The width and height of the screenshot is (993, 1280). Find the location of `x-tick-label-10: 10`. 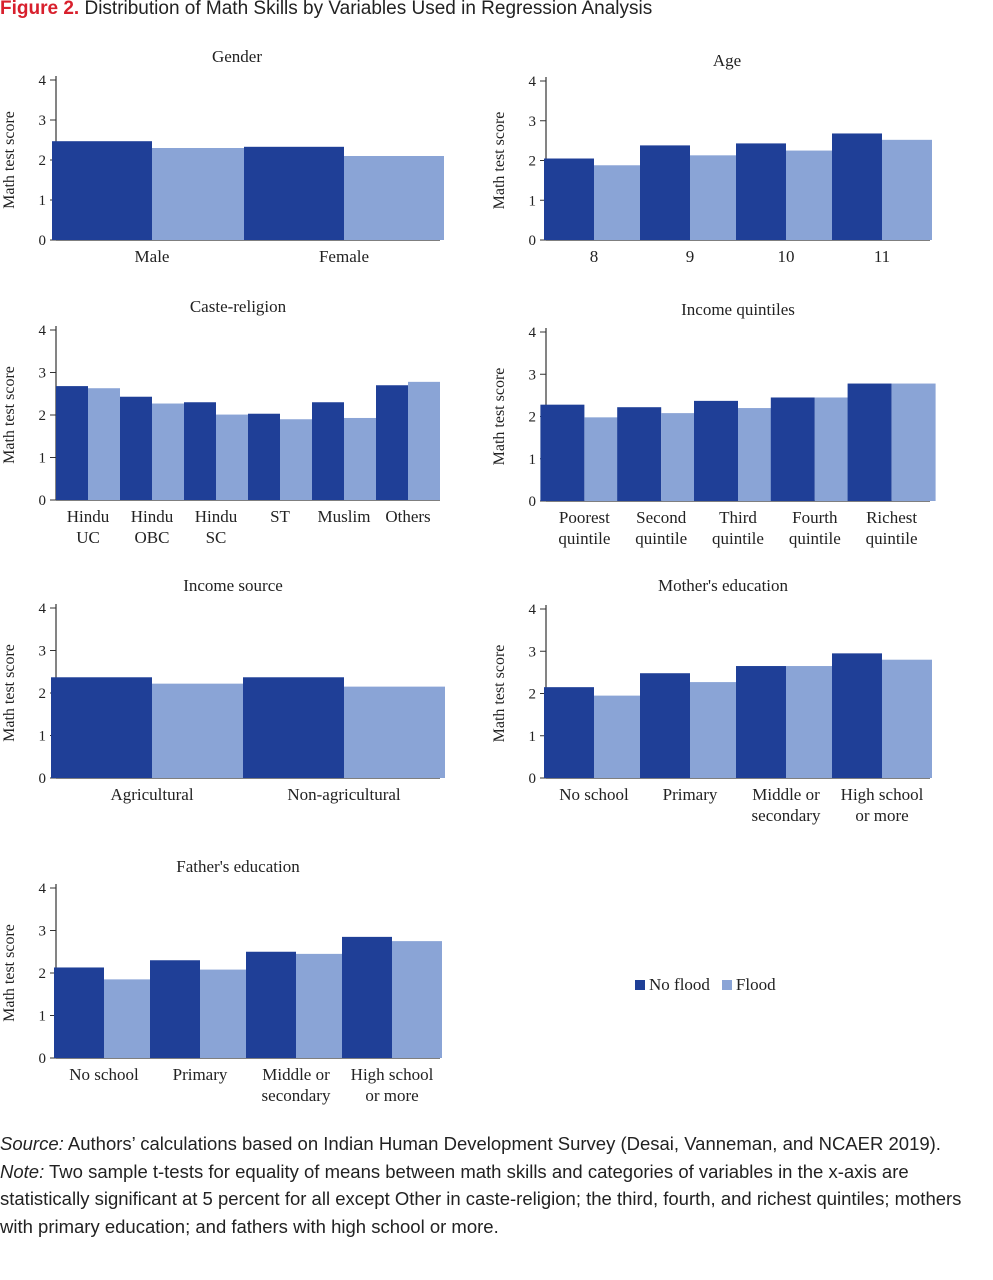

x-tick-label-10: 10 is located at coordinates (786, 256).